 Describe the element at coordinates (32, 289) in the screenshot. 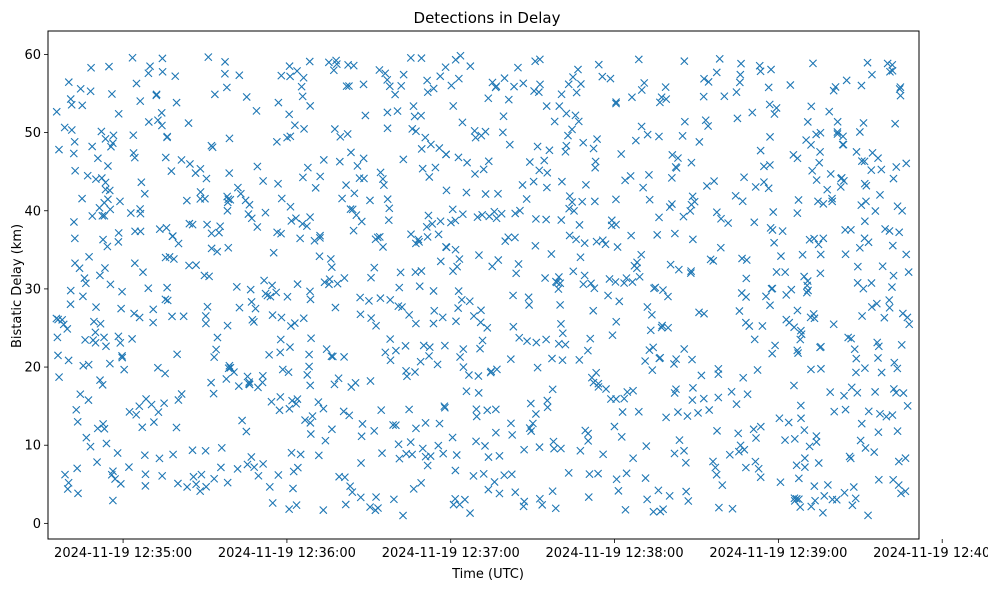

I see `y-tick-label: 30` at that location.